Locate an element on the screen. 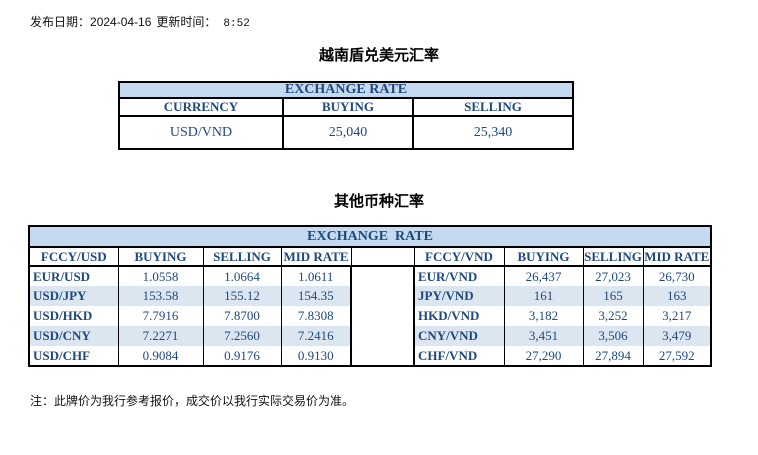 The height and width of the screenshot is (455, 758). column-header-selling: SELLING is located at coordinates (493, 107).